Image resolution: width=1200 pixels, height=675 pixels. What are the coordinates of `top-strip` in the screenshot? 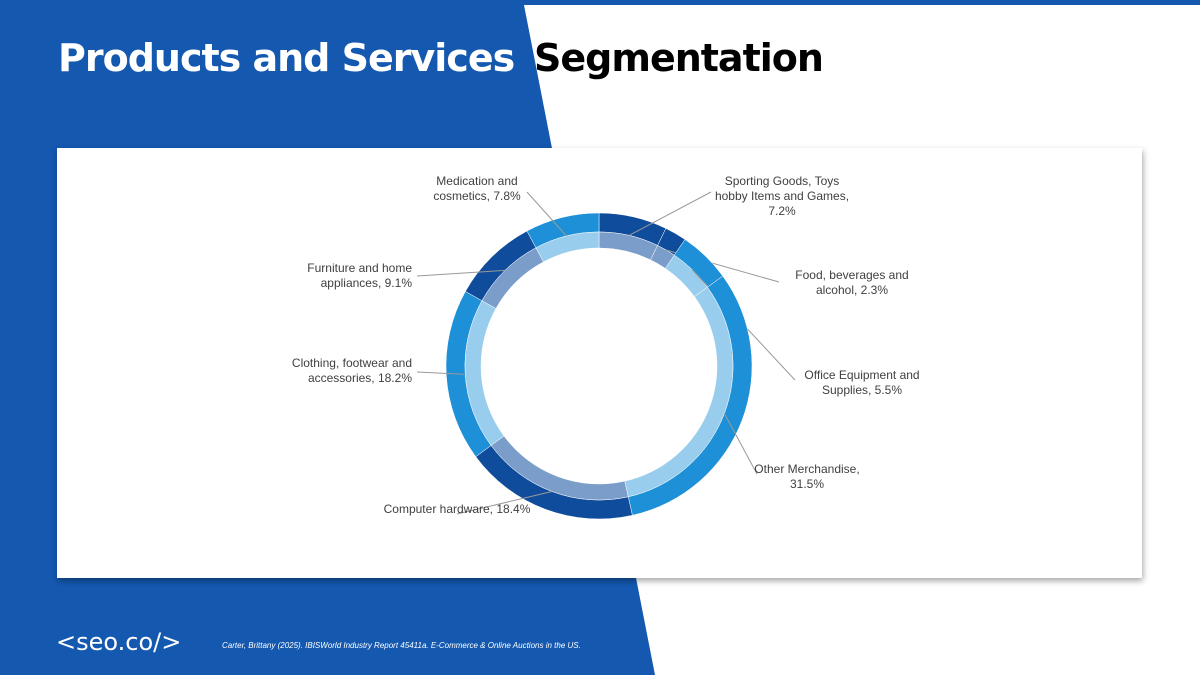 It's located at (600, 2).